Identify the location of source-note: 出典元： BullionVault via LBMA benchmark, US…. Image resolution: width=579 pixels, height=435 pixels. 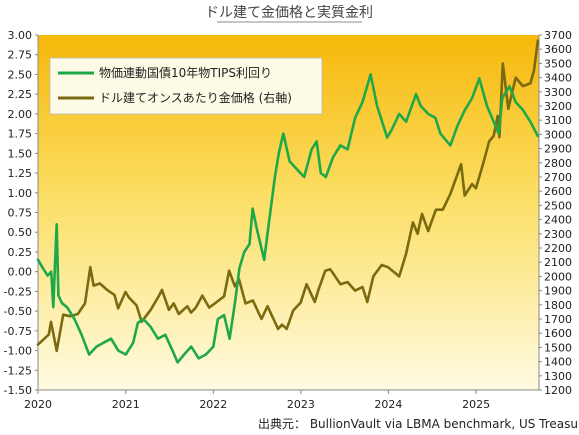
(418, 424).